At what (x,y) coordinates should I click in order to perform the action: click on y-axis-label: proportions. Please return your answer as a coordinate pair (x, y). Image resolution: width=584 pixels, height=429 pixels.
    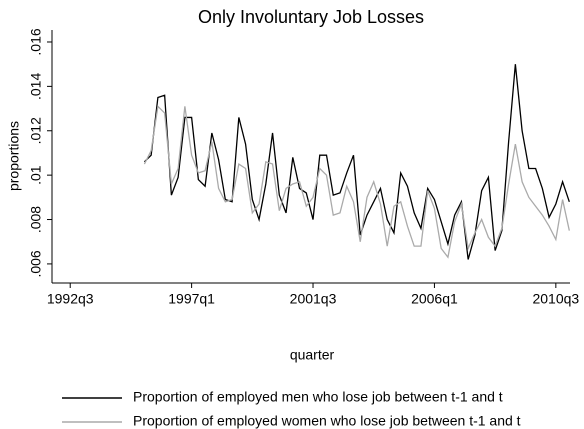
    Looking at the image, I should click on (14, 156).